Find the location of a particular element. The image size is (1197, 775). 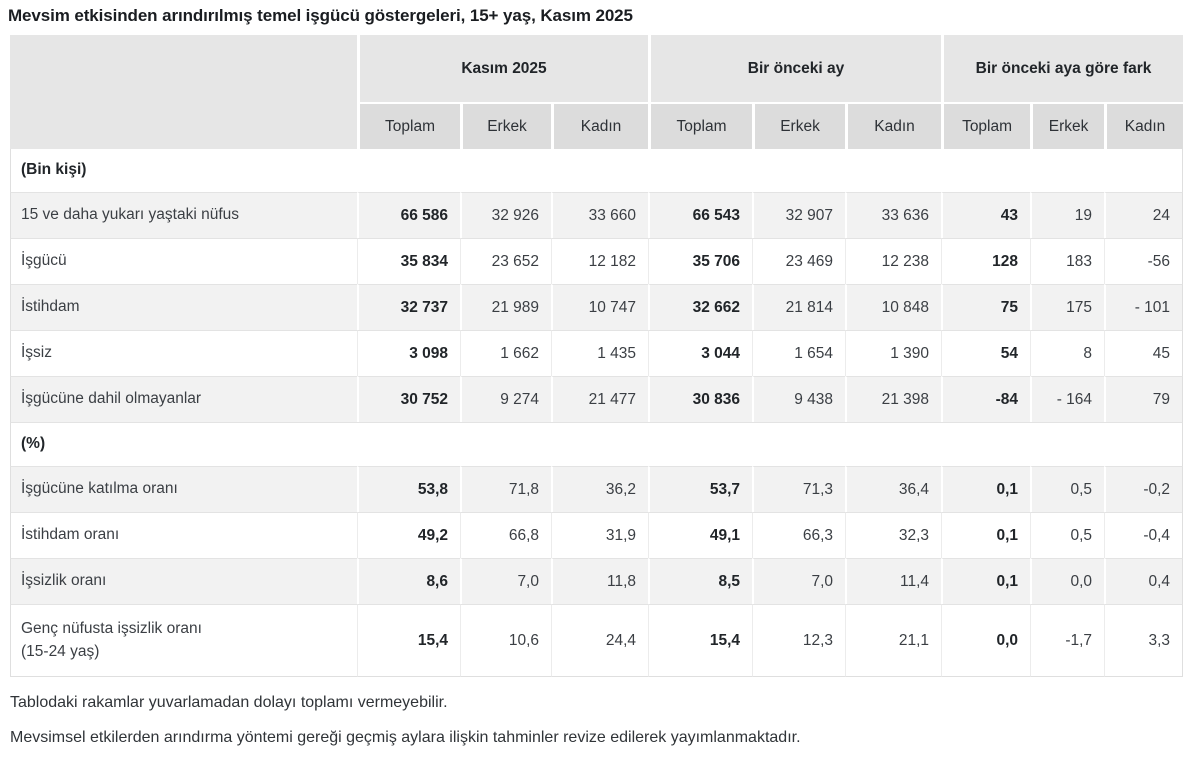

cell-kasim-erkek: 10,6 is located at coordinates (505, 640).